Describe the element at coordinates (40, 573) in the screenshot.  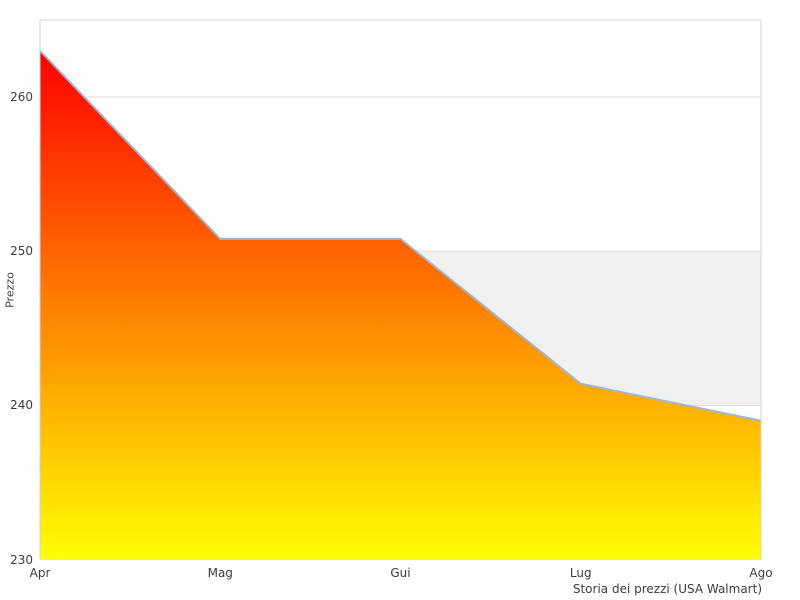
I see `x-tick-label-apr: Apr` at that location.